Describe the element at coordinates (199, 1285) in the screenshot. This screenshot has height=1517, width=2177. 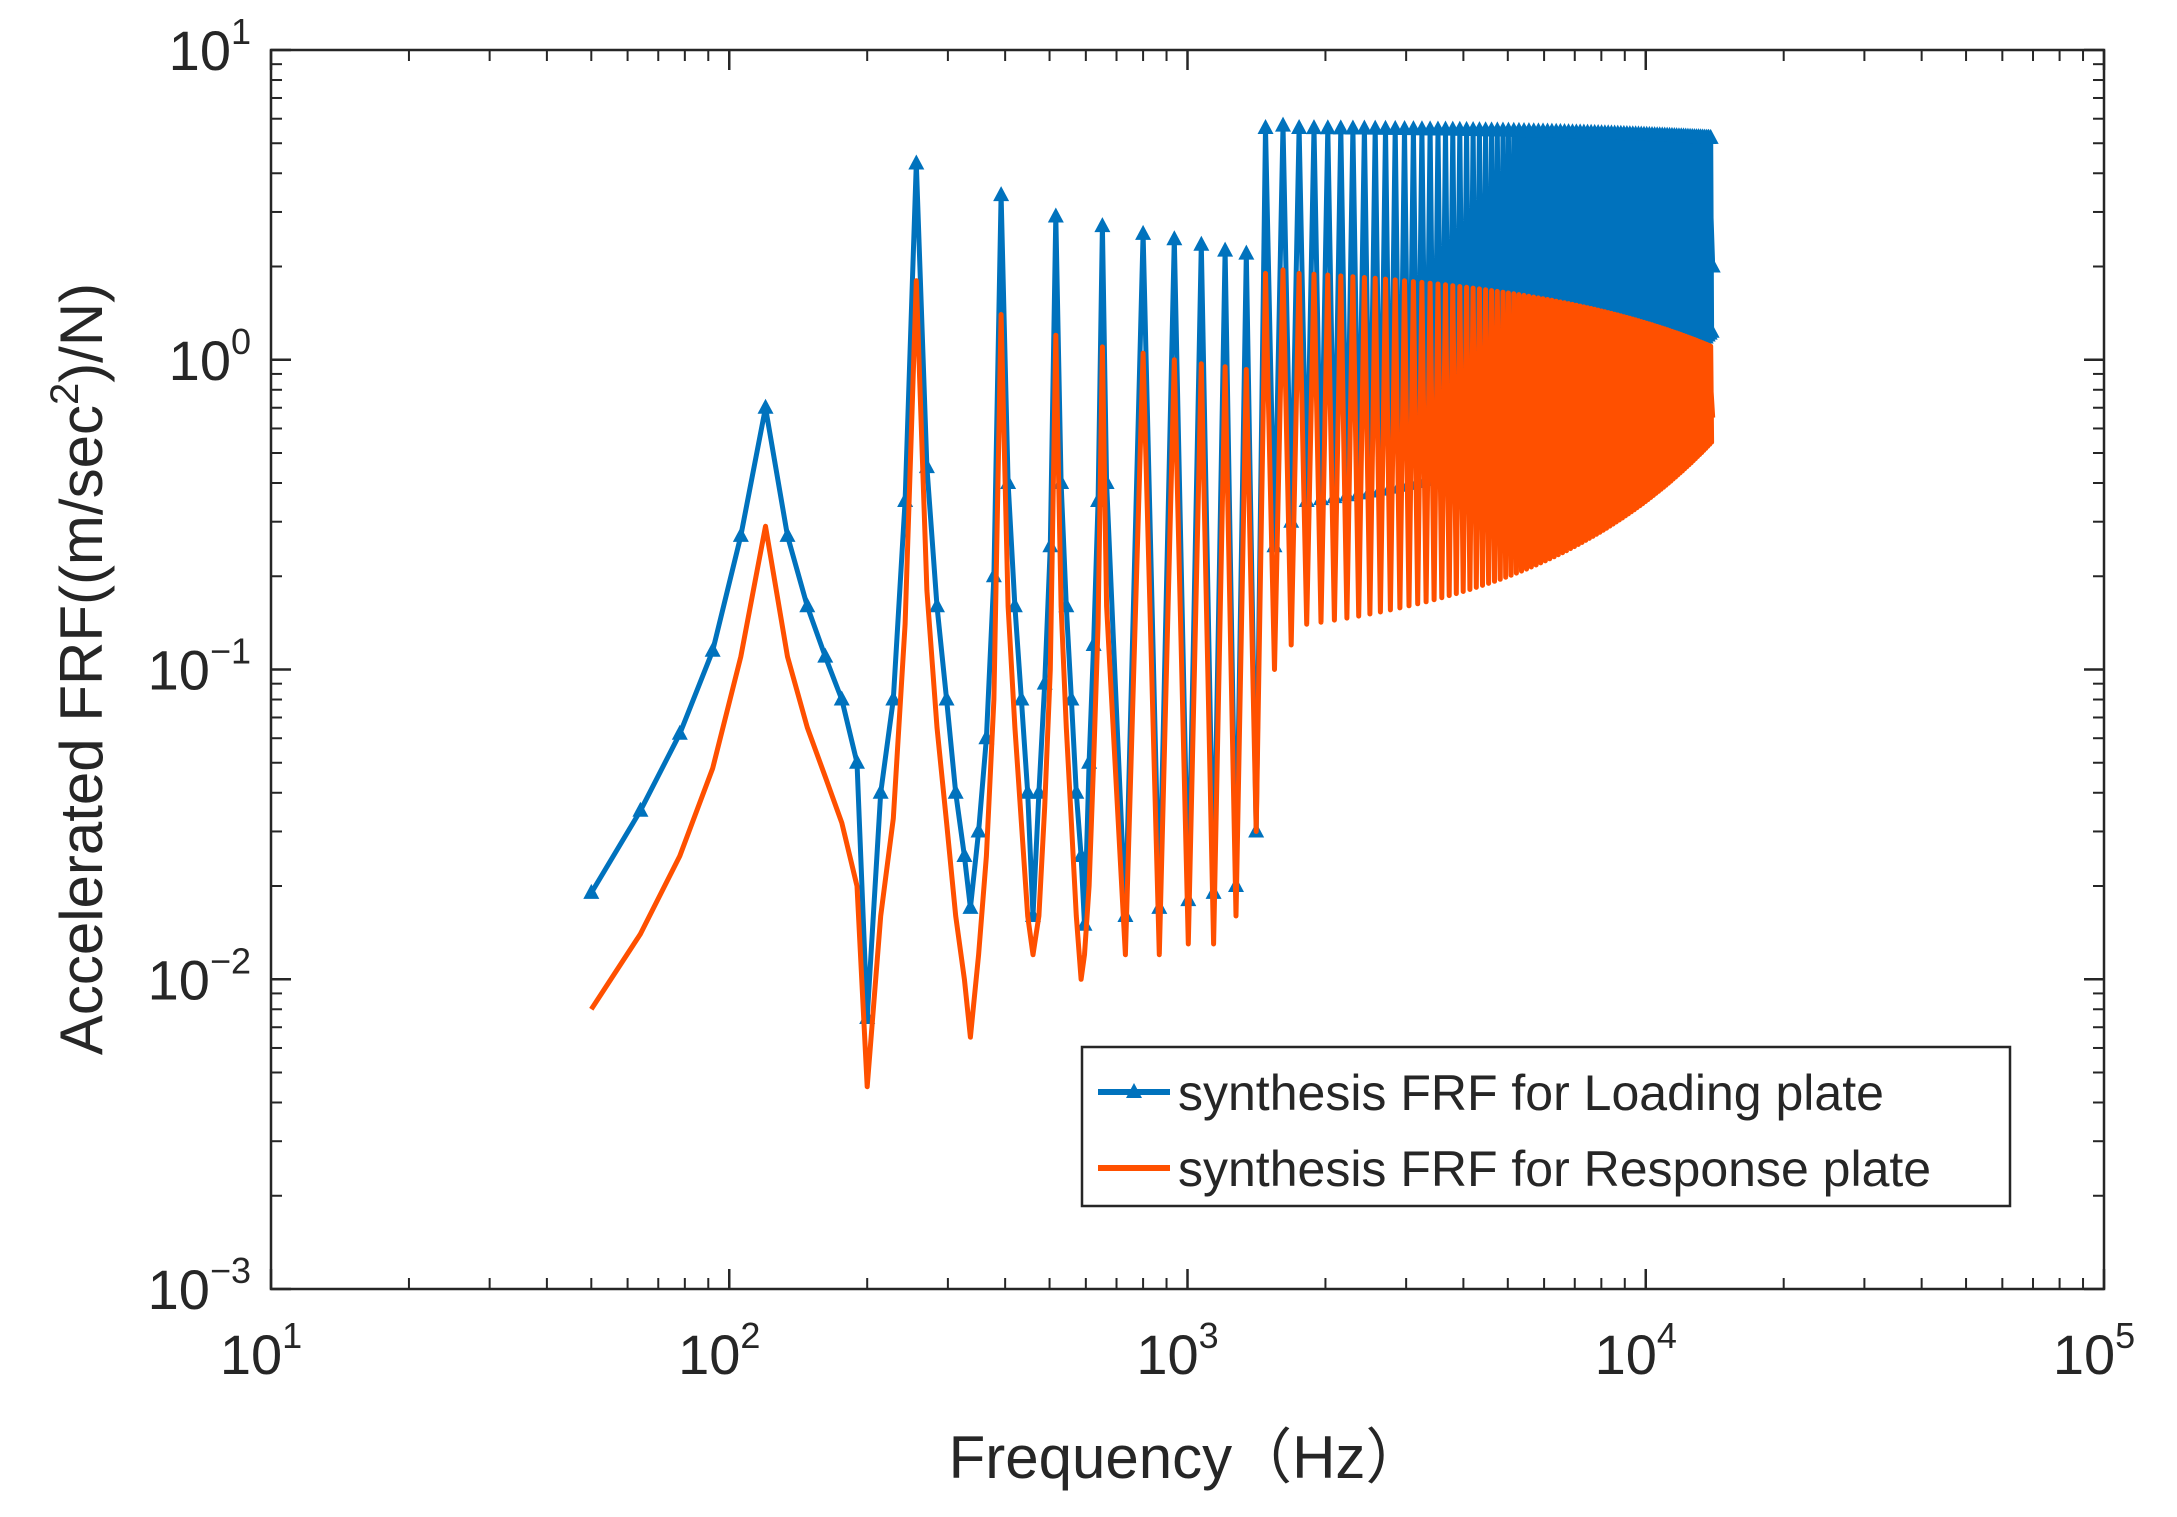
I see `y-tick-label: 10⁻³` at that location.